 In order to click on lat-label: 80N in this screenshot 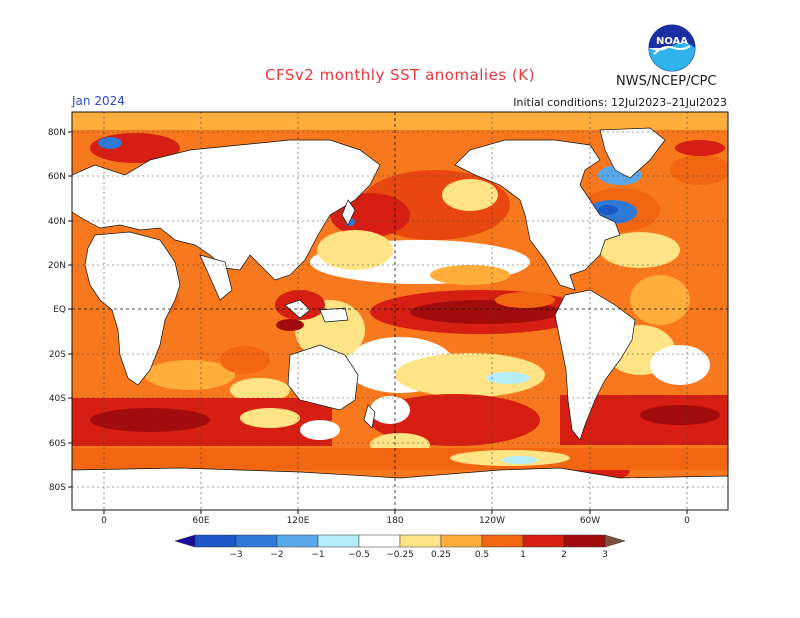, I will do `click(57, 133)`.